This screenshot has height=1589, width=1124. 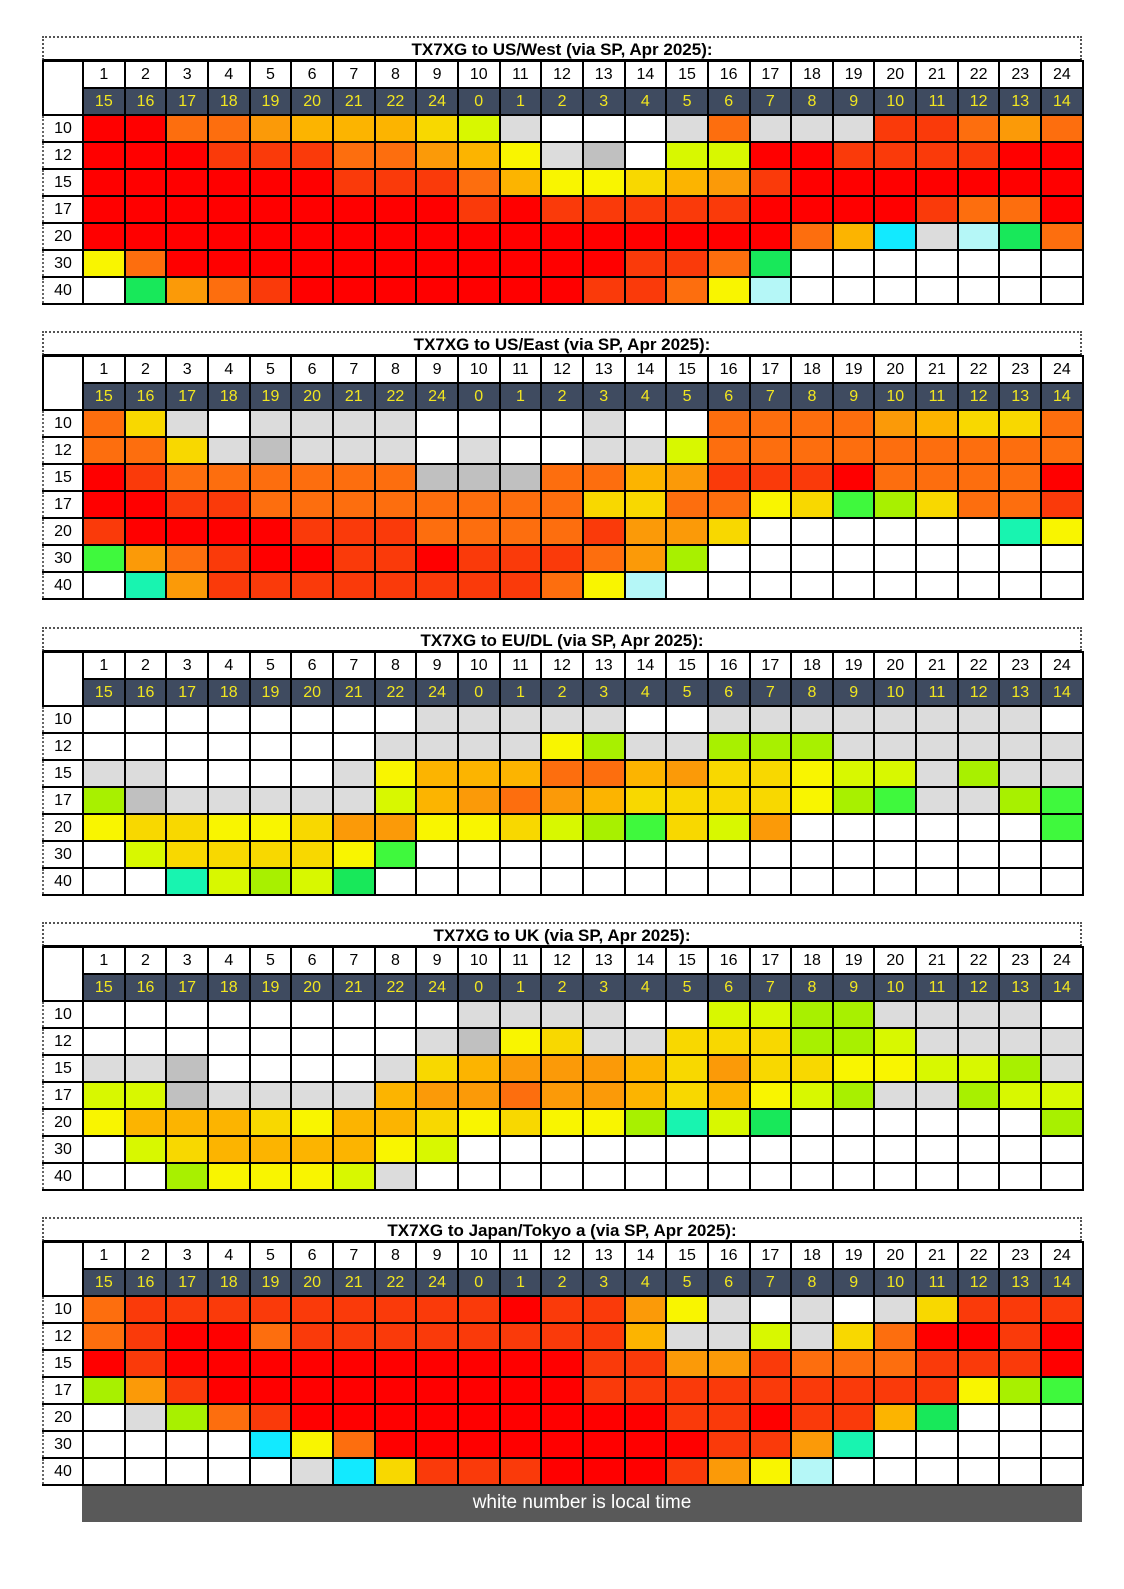 I want to click on local-hour: 2, so click(x=562, y=101).